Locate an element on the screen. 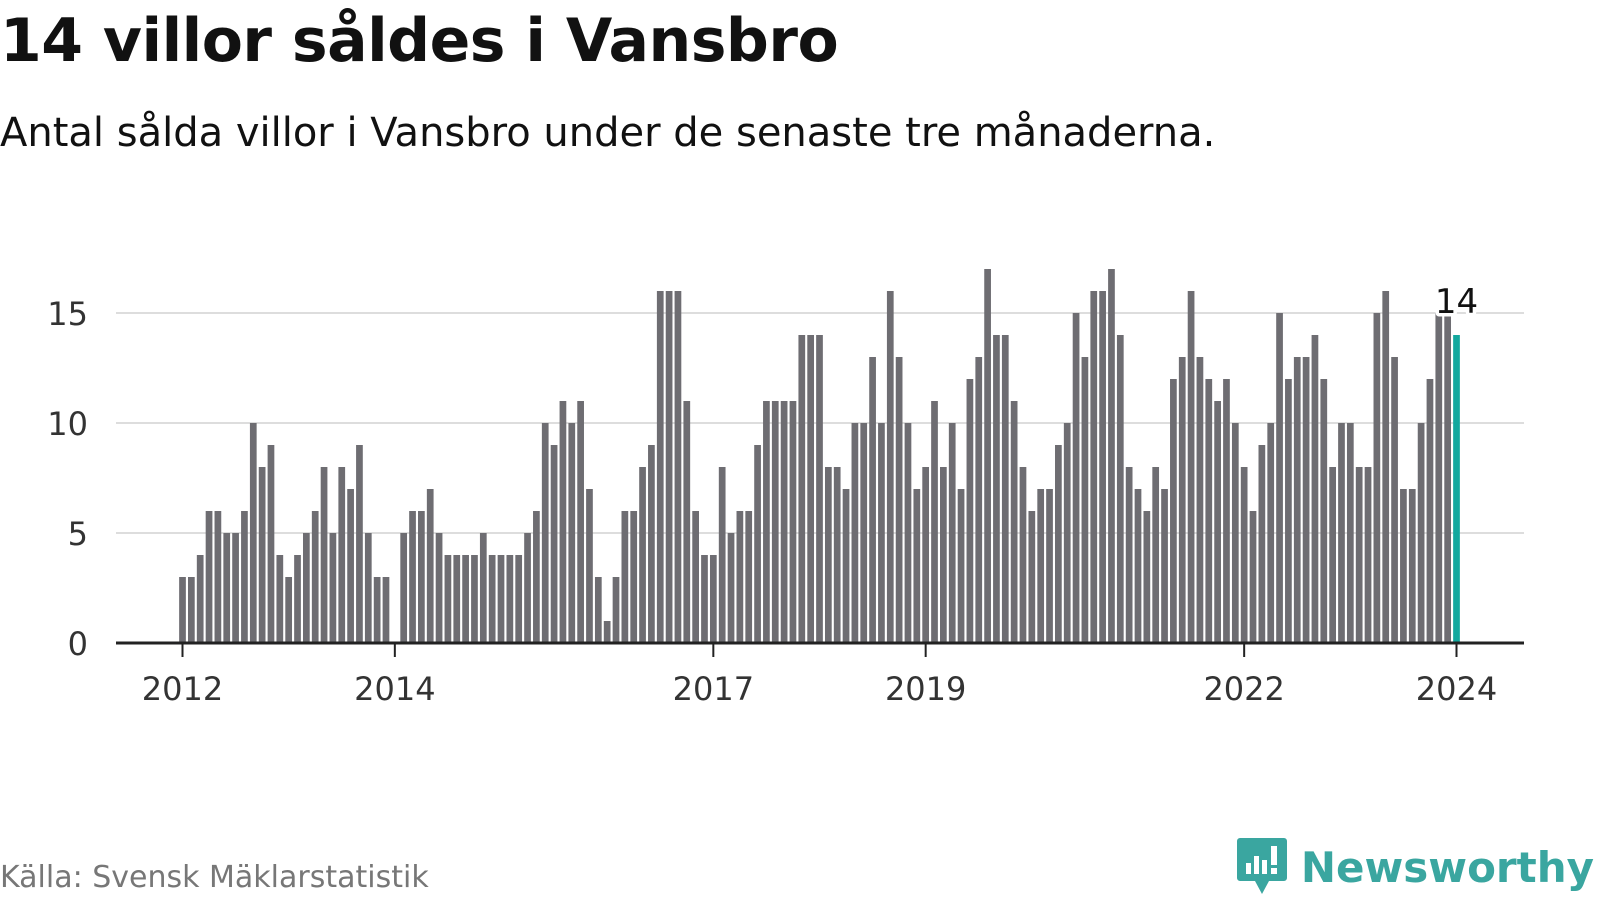 This screenshot has width=1600, height=900. source-note: Källa: Svensk Mäklarstatistik is located at coordinates (214, 877).